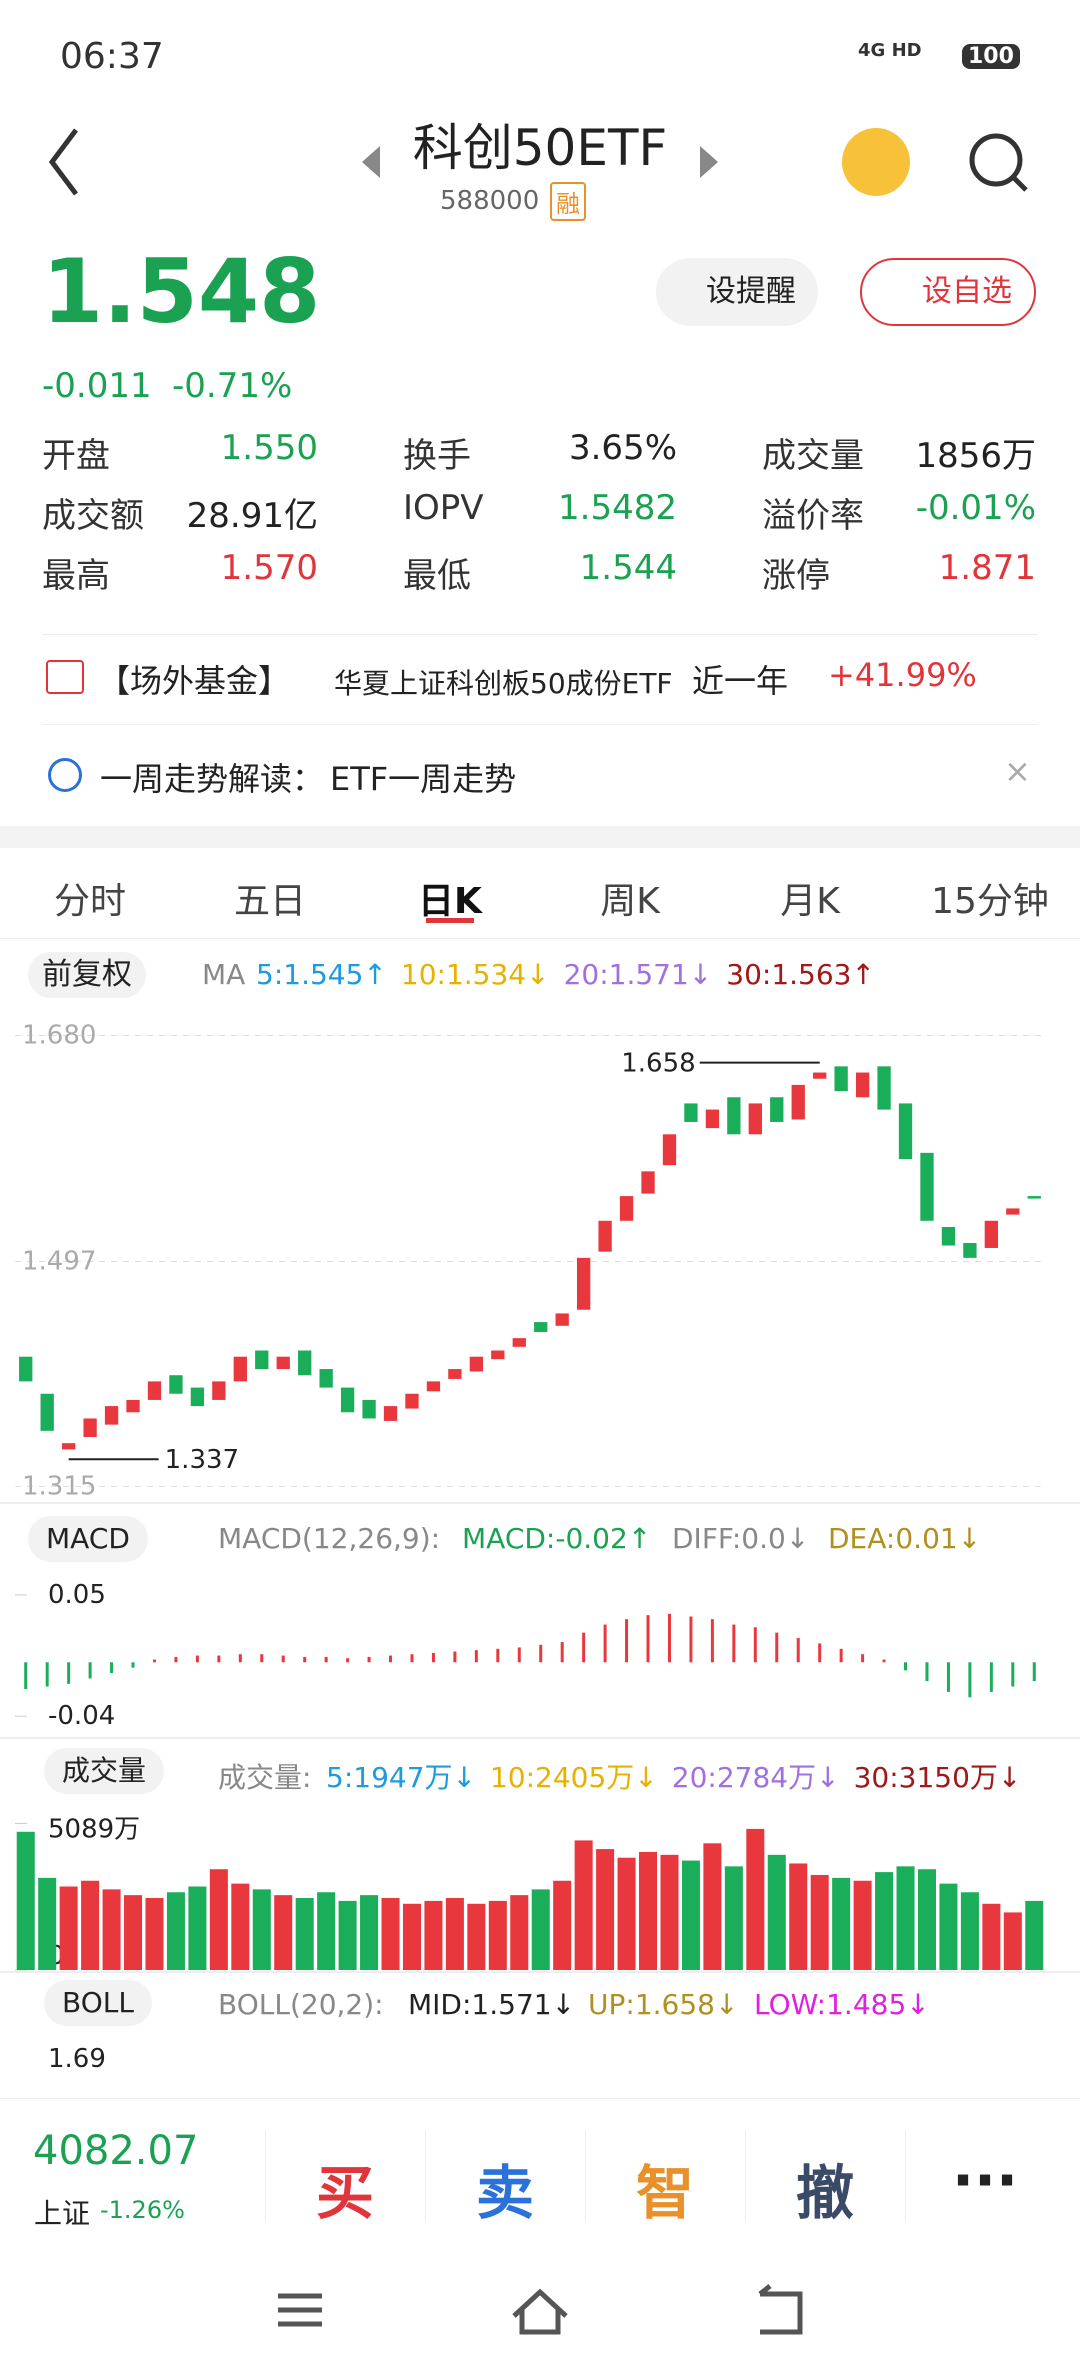 Image resolution: width=1080 pixels, height=2376 pixels. I want to click on macd-value: MACD:-0.02↑, so click(557, 1538).